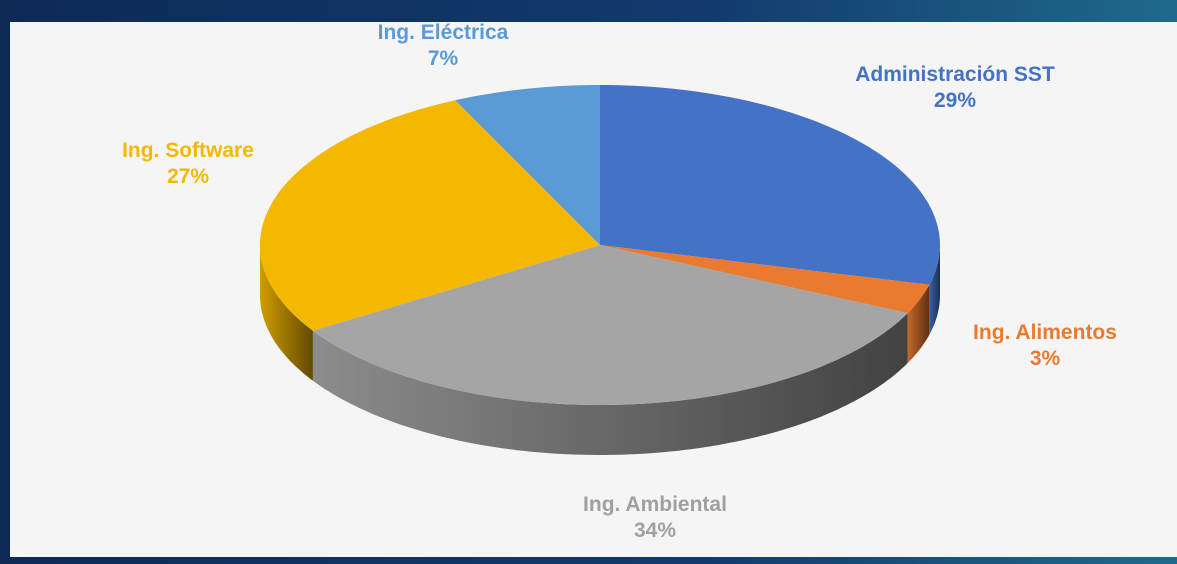 The width and height of the screenshot is (1177, 564). I want to click on data-label: Ing. Alimentos 3%, so click(1045, 346).